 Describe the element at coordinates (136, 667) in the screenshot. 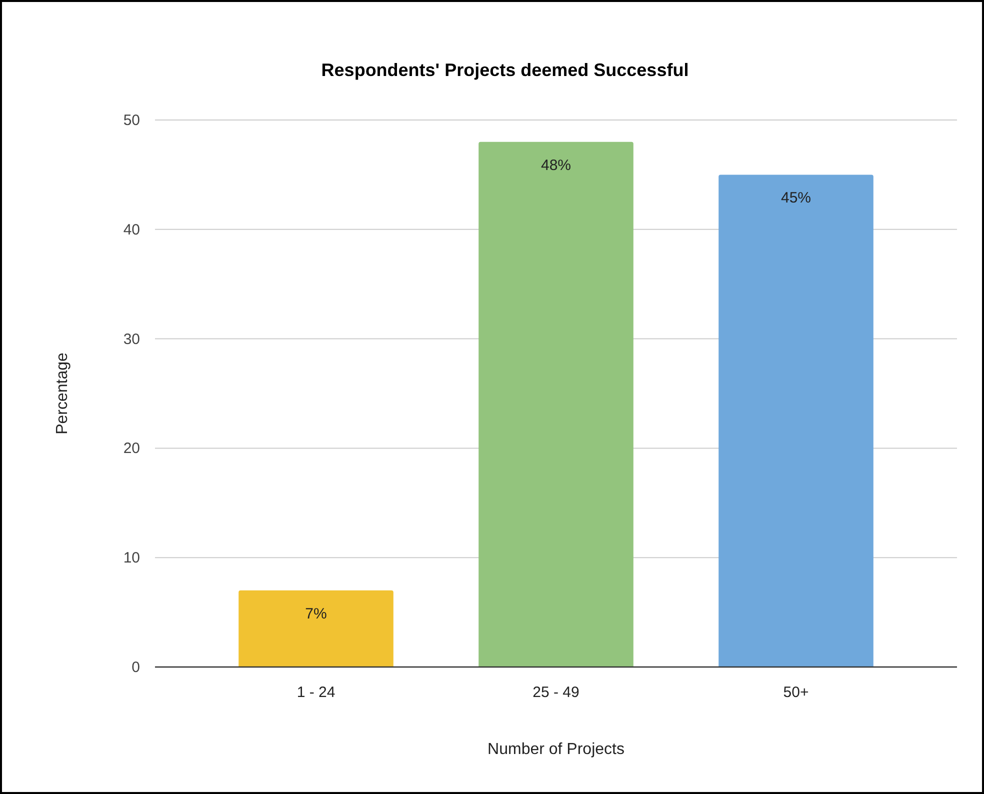

I see `y-tick-label: 0` at that location.